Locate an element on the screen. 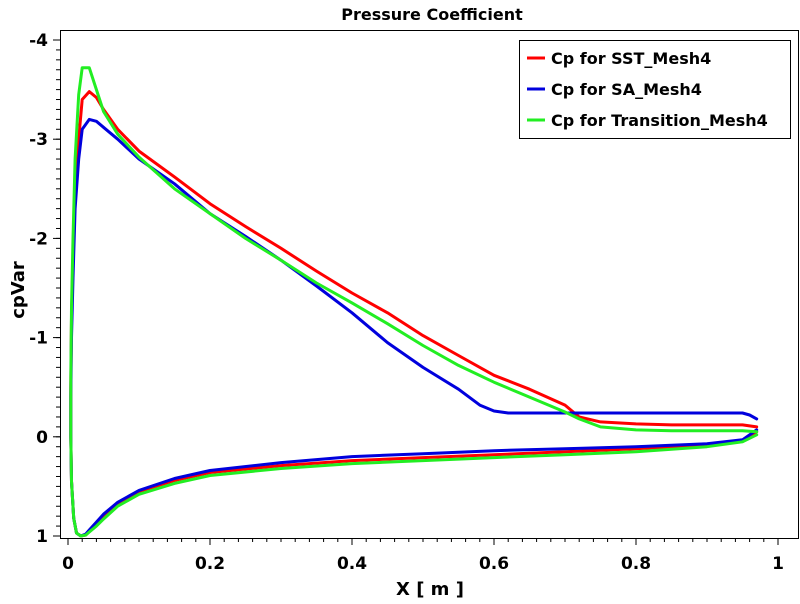 Image resolution: width=800 pixels, height=604 pixels. legend-label-transition: Cp for Transition_Mesh4 is located at coordinates (659, 120).